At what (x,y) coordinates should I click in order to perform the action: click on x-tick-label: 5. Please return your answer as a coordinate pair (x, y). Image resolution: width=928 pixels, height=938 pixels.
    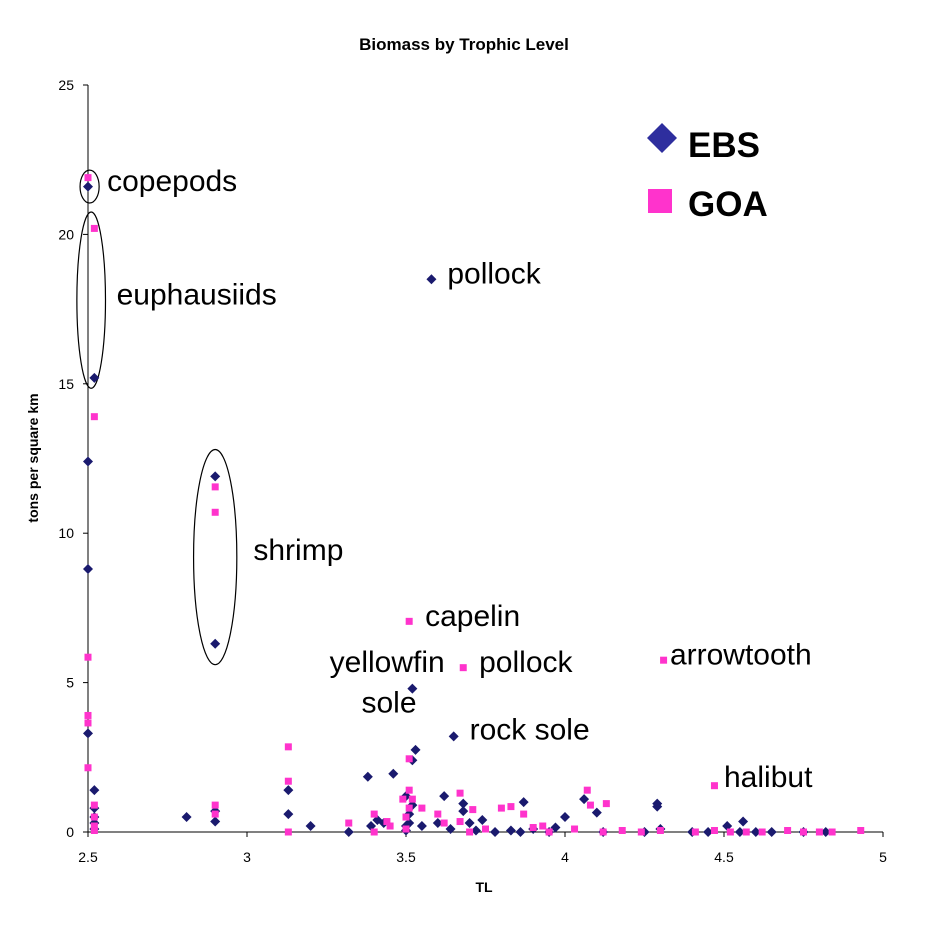
    Looking at the image, I should click on (883, 857).